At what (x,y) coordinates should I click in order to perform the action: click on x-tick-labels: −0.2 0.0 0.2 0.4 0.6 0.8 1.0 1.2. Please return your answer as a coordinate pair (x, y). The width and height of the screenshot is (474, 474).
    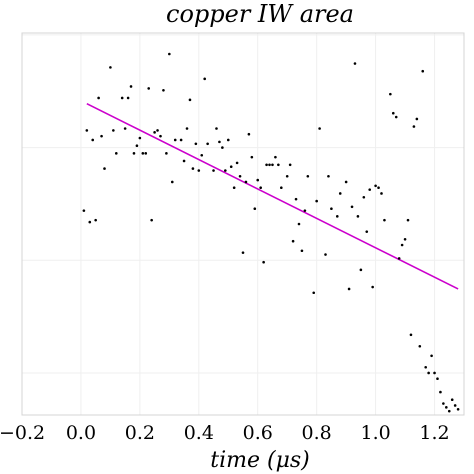
    Looking at the image, I should click on (225, 433).